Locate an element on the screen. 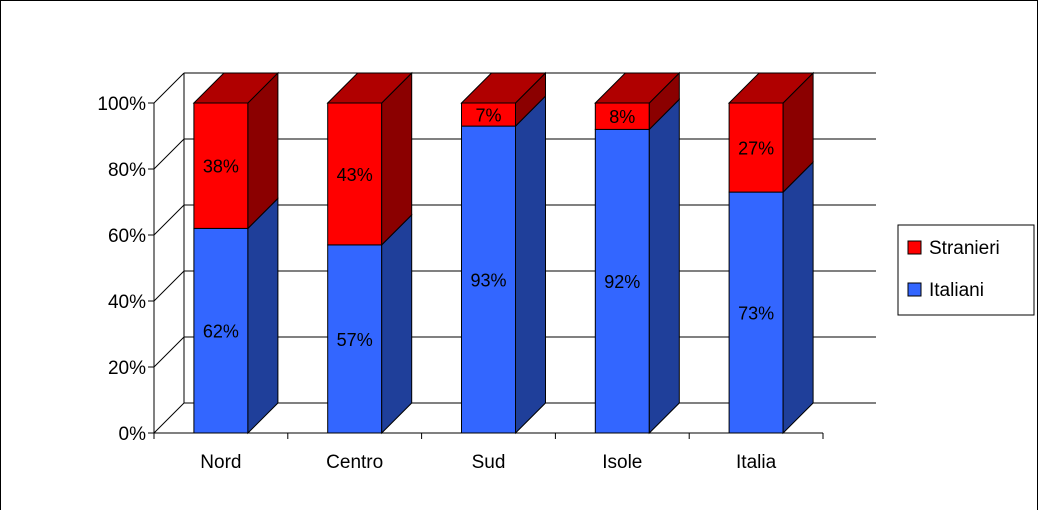 The width and height of the screenshot is (1038, 511). category-label: Isole is located at coordinates (622, 462).